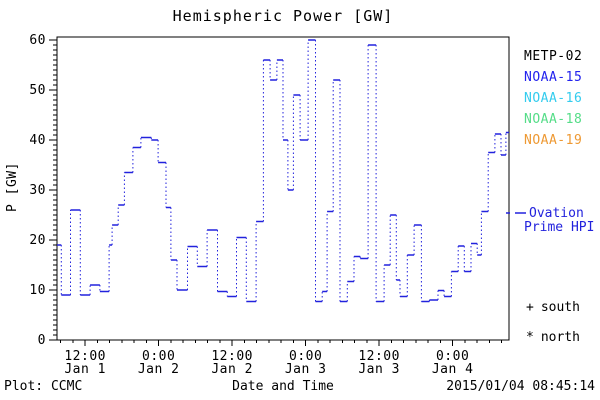 This screenshot has height=400, width=600. Describe the element at coordinates (42, 340) in the screenshot. I see `y-tick-label: 0` at that location.